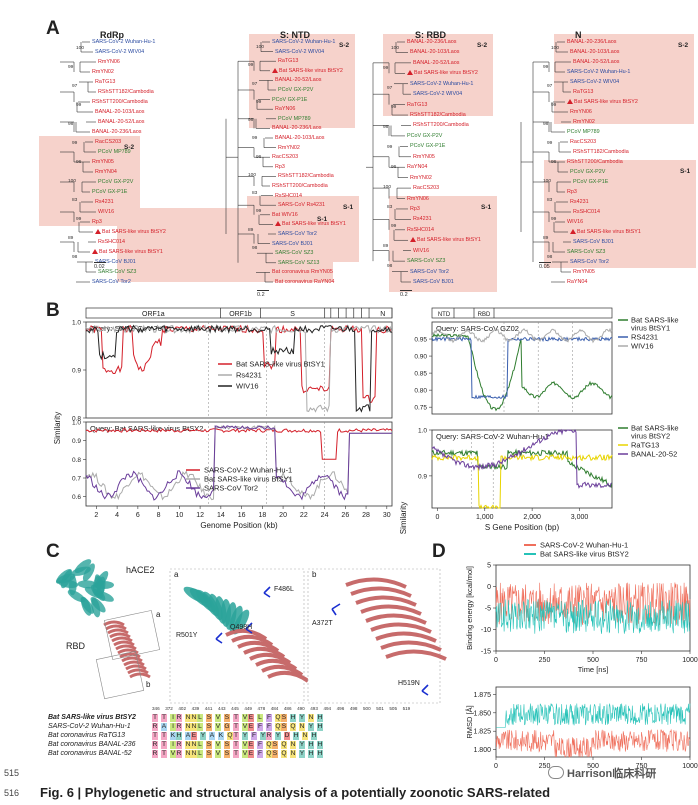 Image resolution: width=698 pixels, height=805 pixels. What do you see at coordinates (522, 368) in the screenshot?
I see `plot-frame` at bounding box center [522, 368].